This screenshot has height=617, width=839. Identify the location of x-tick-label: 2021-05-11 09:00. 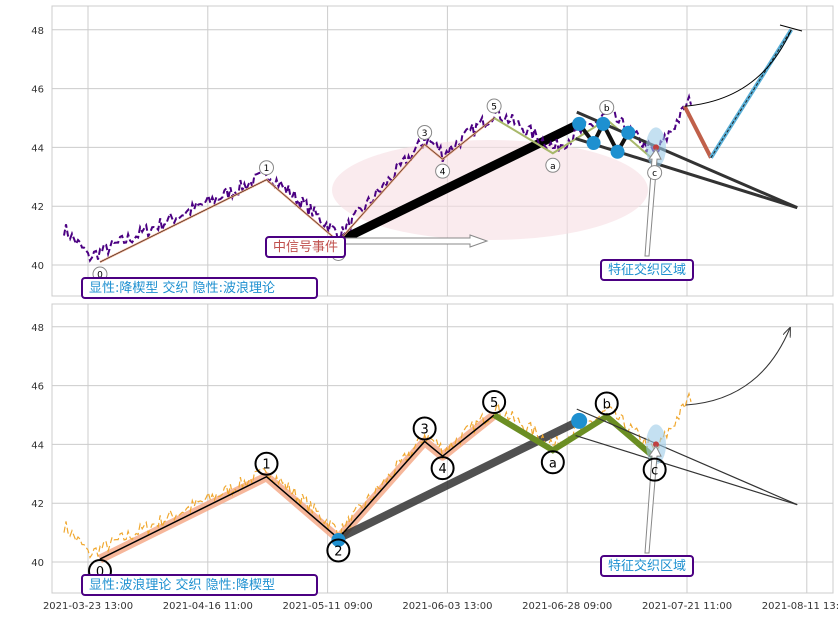
(328, 606).